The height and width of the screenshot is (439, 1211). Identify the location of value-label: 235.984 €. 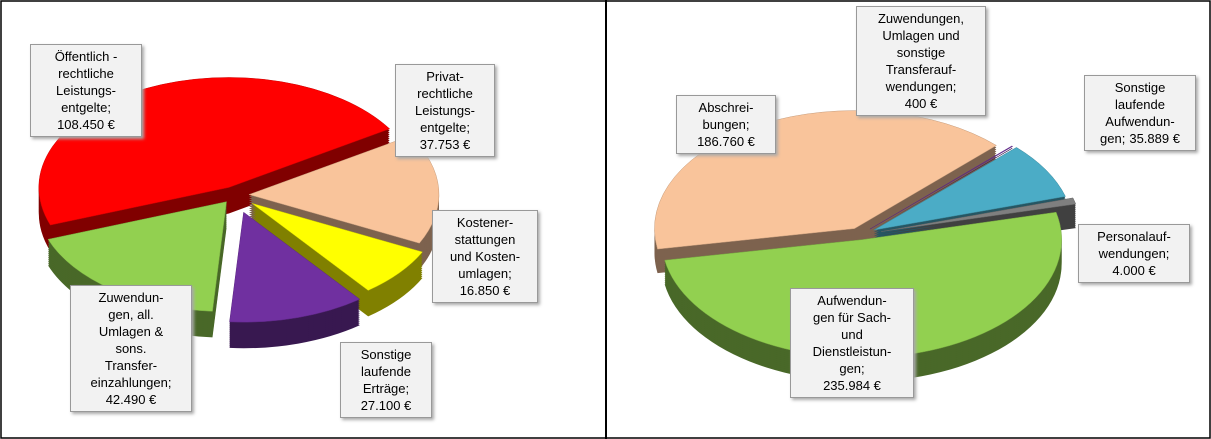
(852, 385).